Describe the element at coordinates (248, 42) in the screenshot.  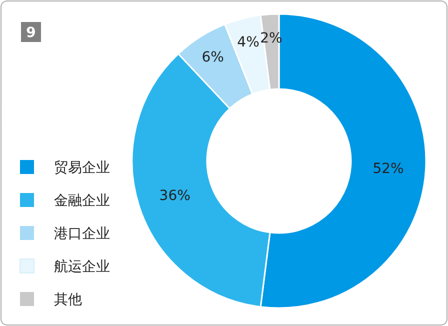
I see `data-label: 4%` at that location.